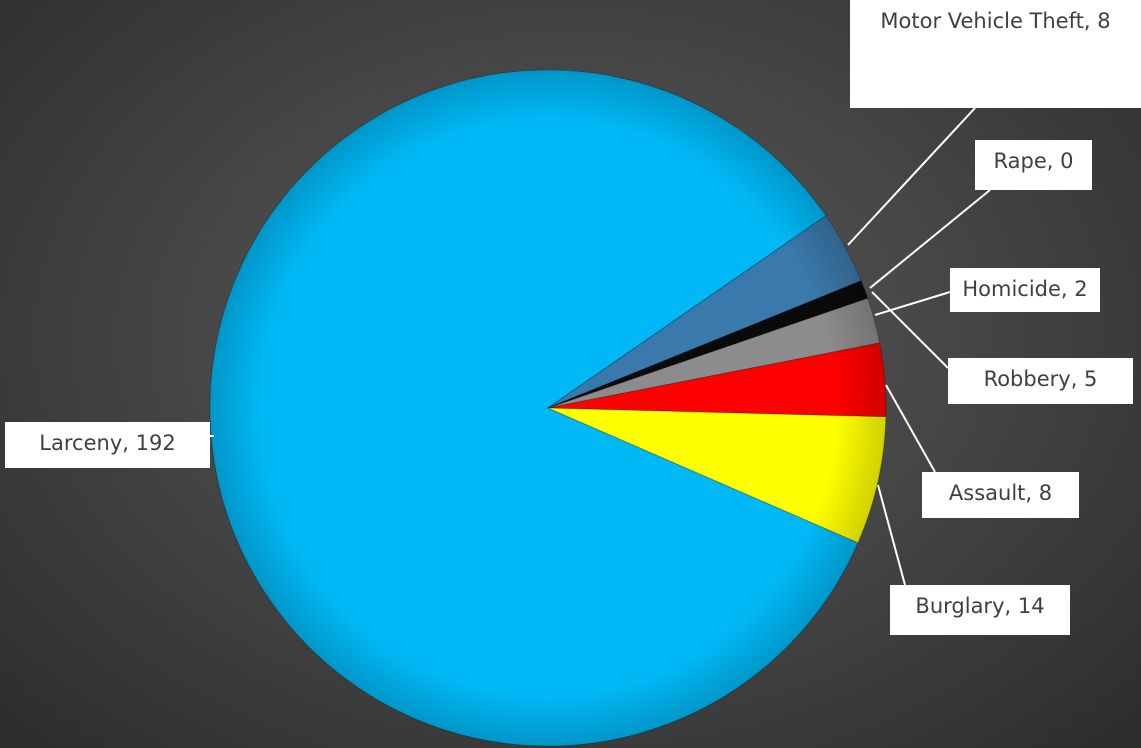 The height and width of the screenshot is (748, 1141). Describe the element at coordinates (1000, 495) in the screenshot. I see `data-label: Assault, 8` at that location.